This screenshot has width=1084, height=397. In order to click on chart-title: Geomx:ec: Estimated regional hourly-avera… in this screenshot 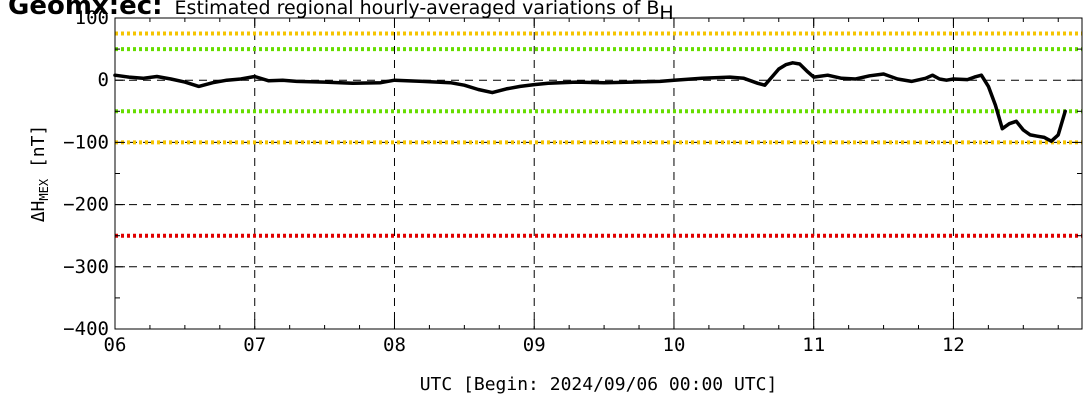, I will do `click(341, 12)`.